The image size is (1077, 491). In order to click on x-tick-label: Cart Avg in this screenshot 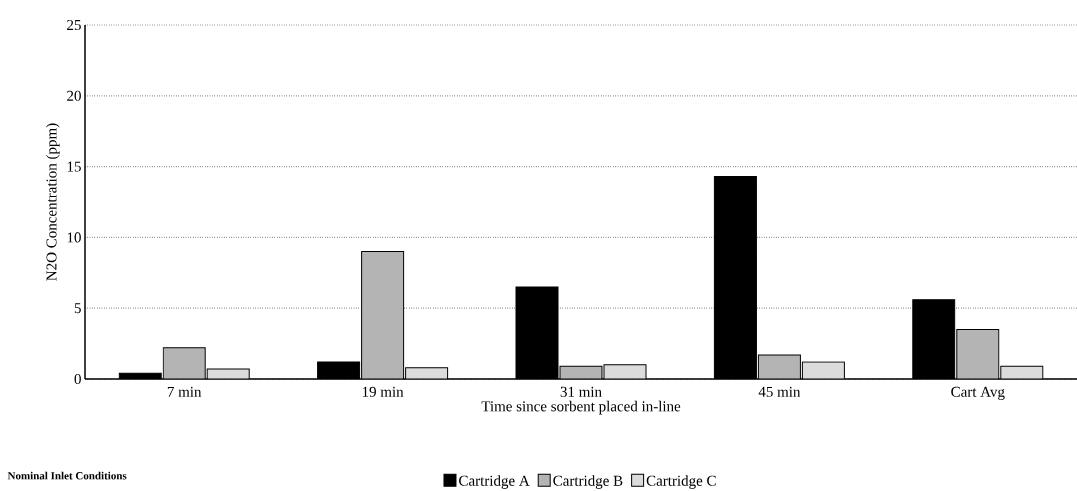, I will do `click(978, 393)`.